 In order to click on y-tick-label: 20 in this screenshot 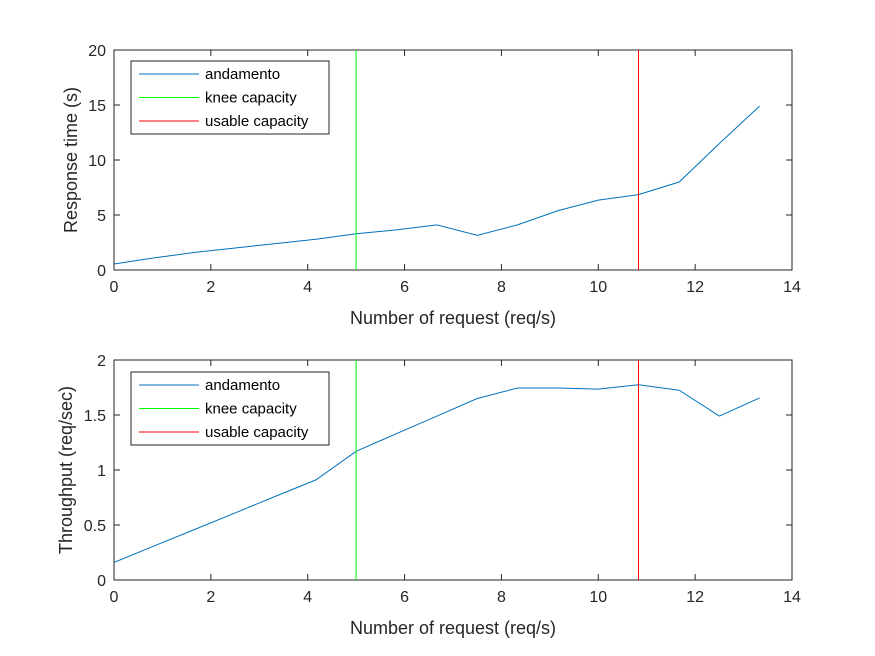, I will do `click(97, 51)`.